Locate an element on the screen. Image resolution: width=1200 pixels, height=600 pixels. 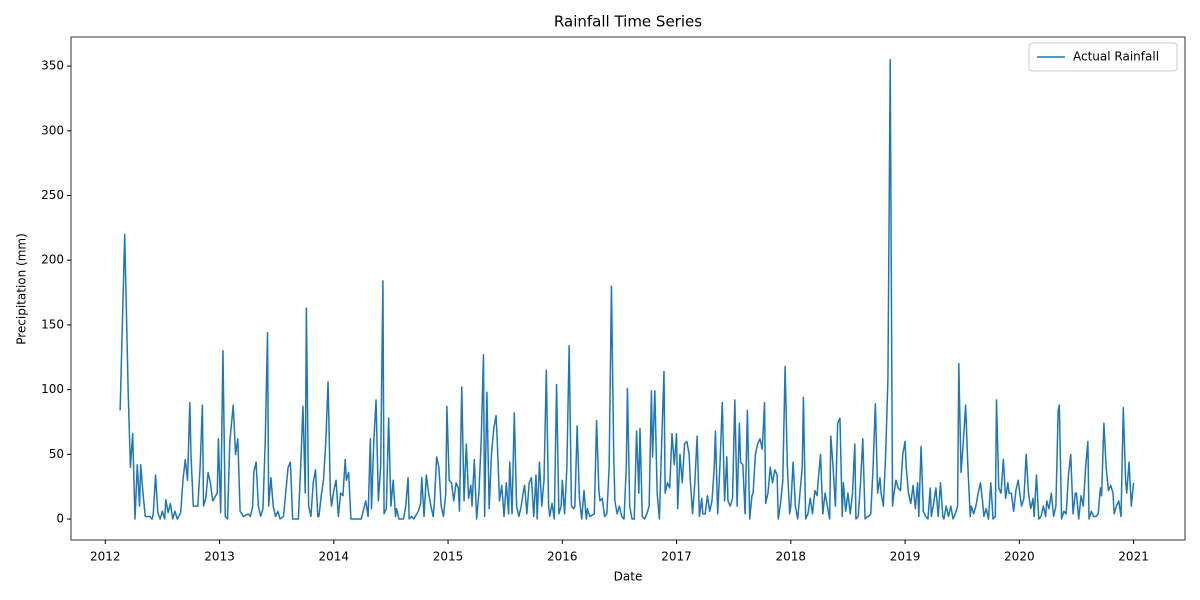
x-tick-label: 2015 is located at coordinates (448, 557).